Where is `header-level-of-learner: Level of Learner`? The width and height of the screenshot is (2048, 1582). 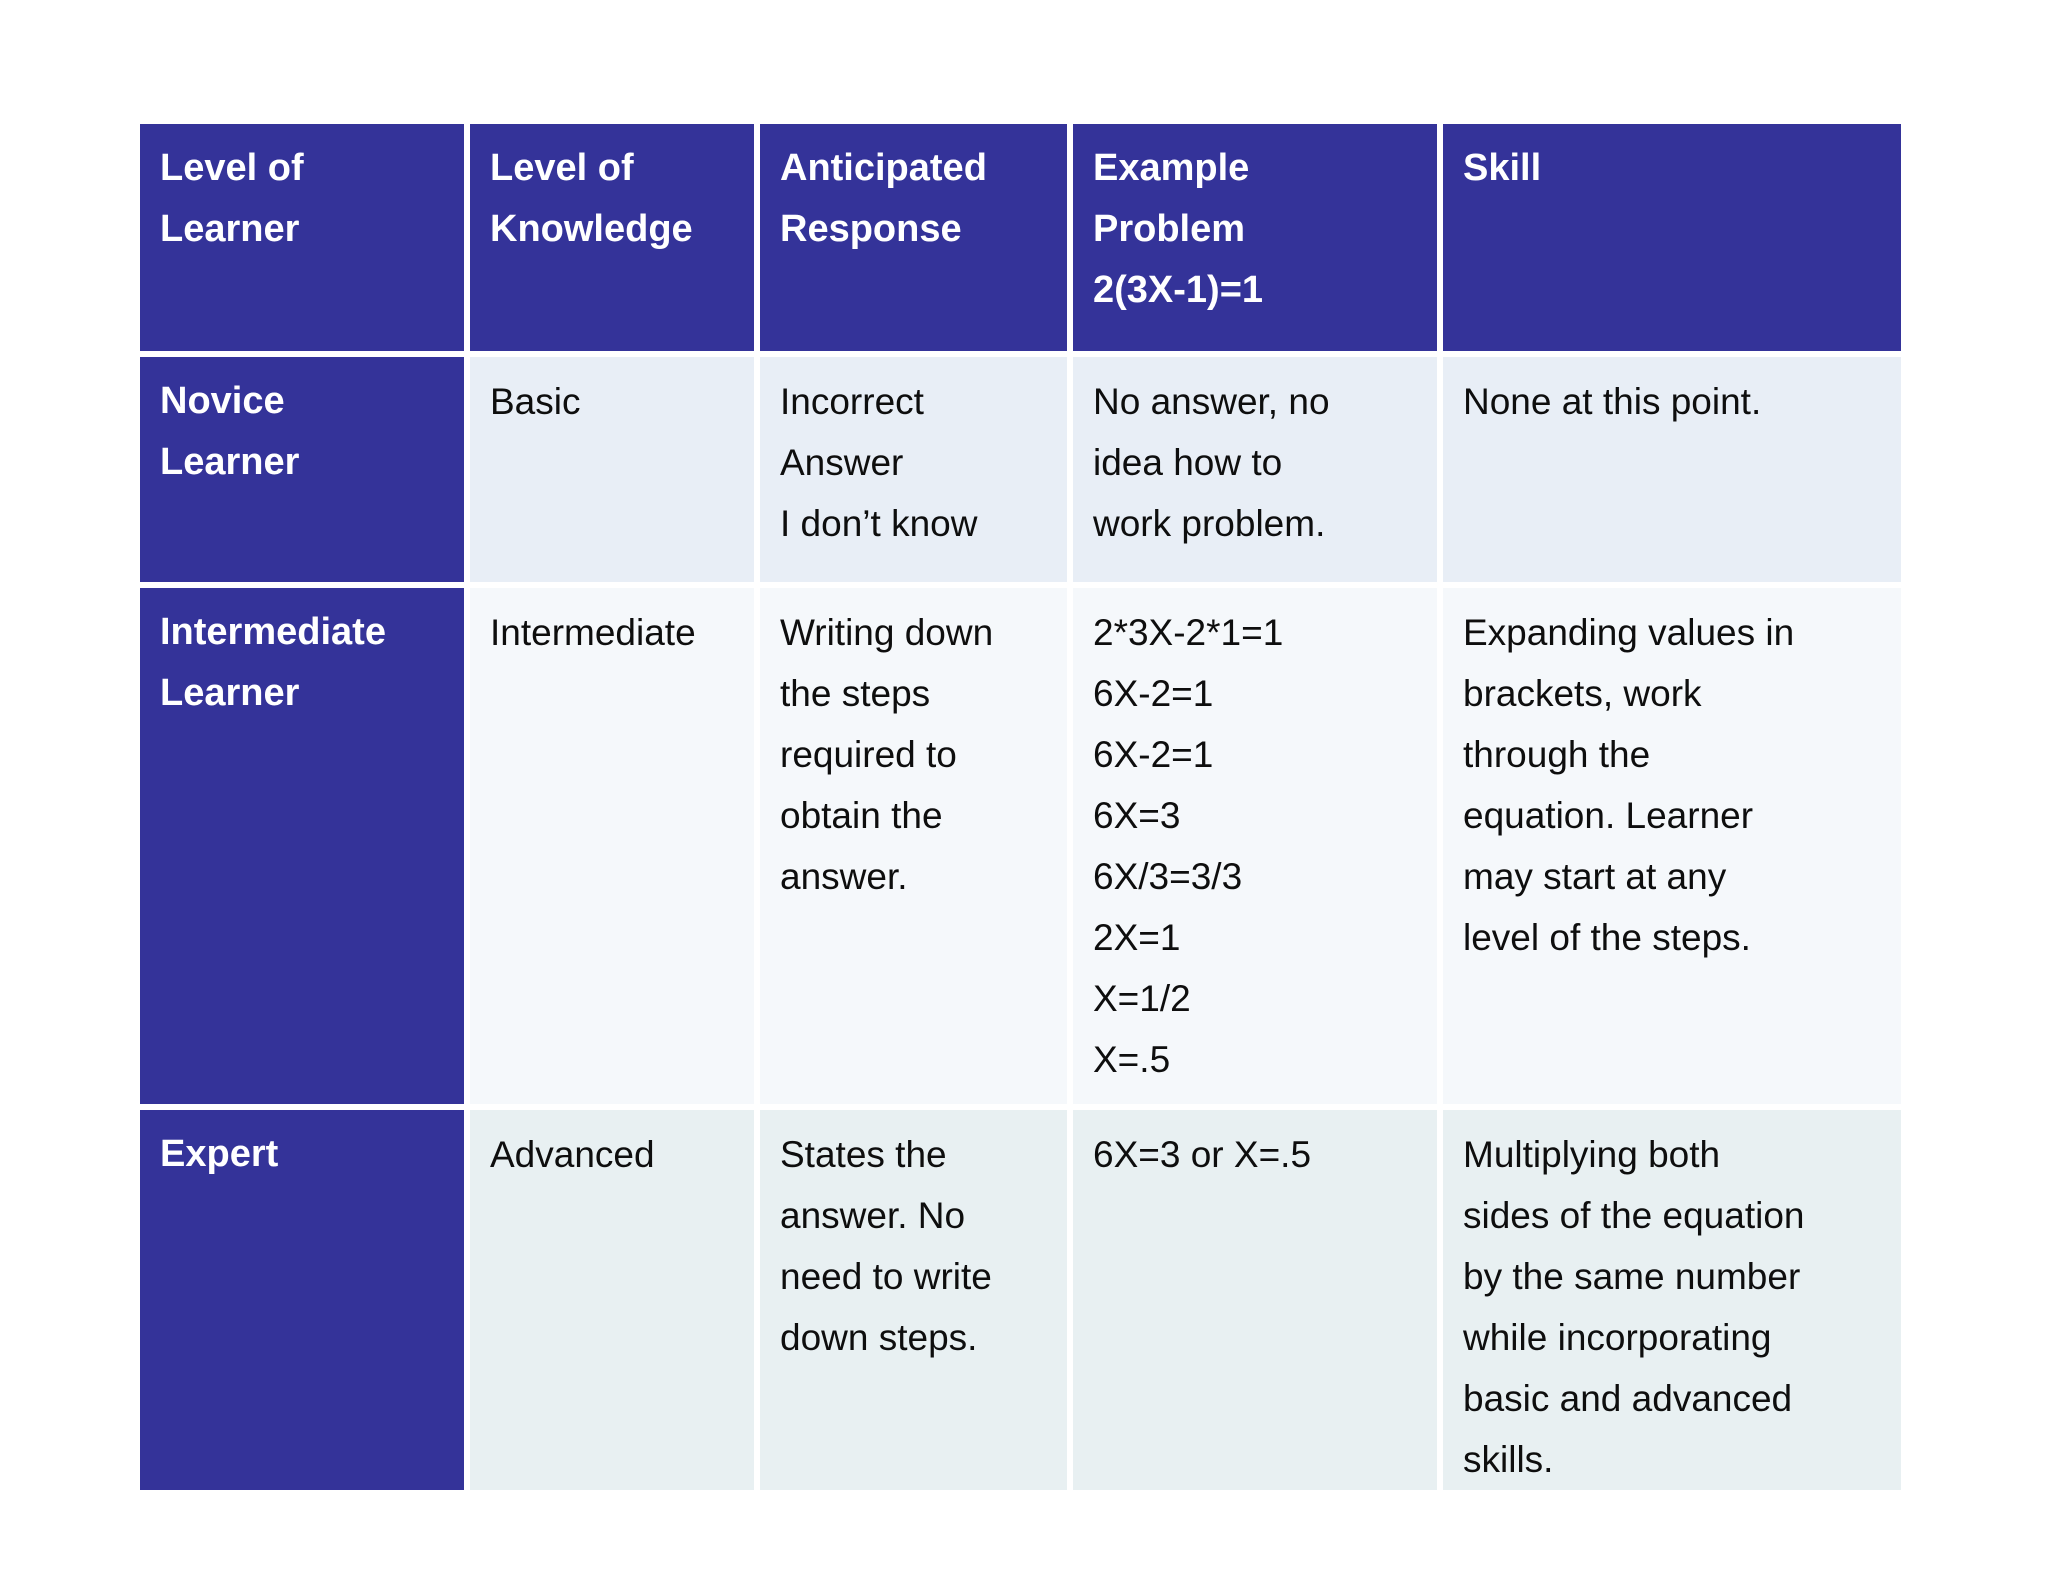
header-level-of-learner: Level of Learner is located at coordinates (302, 237).